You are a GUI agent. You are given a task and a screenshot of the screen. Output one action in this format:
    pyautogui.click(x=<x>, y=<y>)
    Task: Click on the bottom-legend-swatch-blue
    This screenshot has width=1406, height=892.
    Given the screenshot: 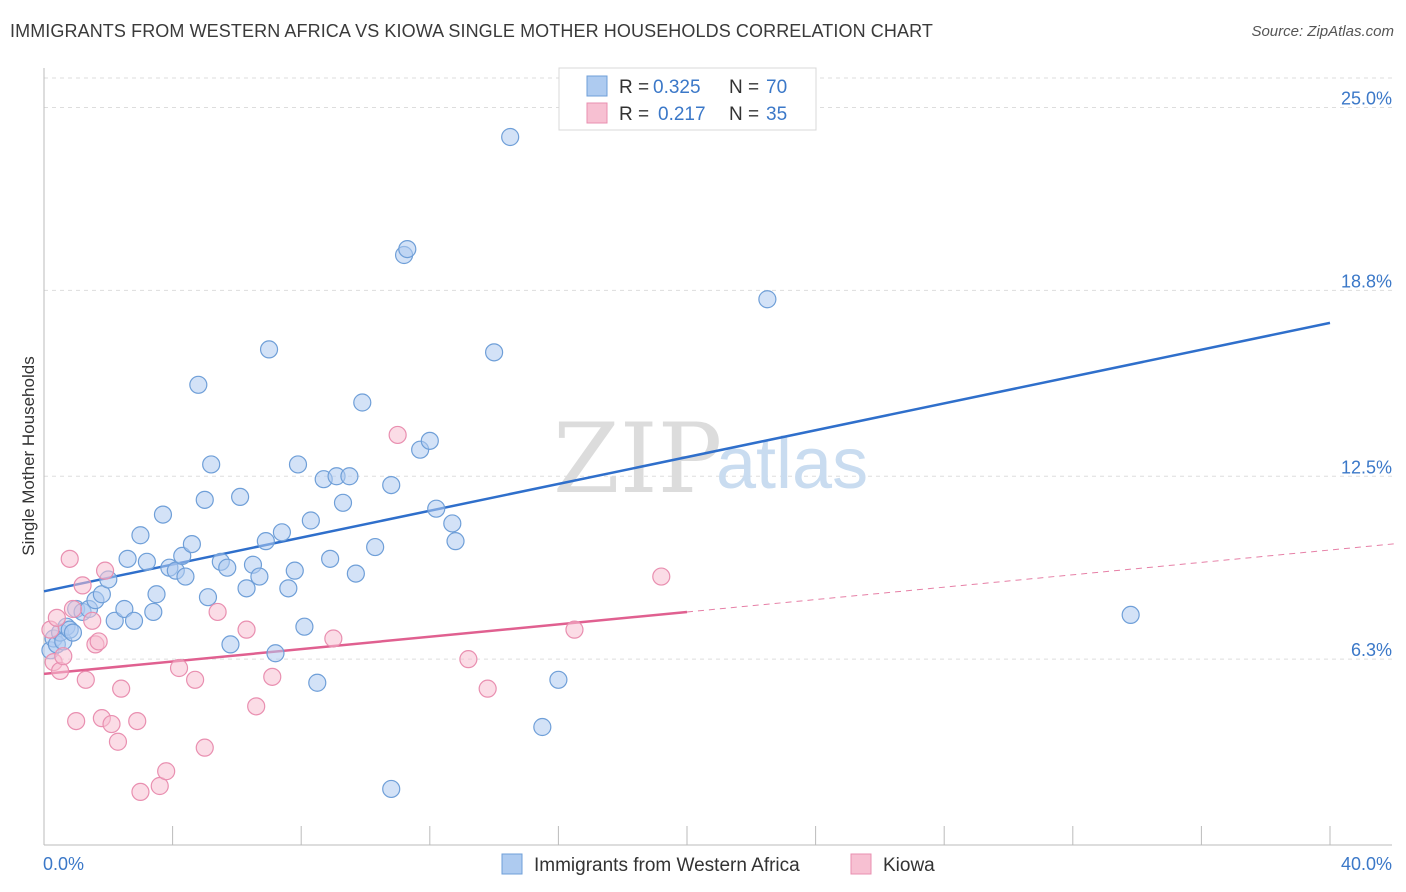 What is the action you would take?
    pyautogui.click(x=512, y=864)
    